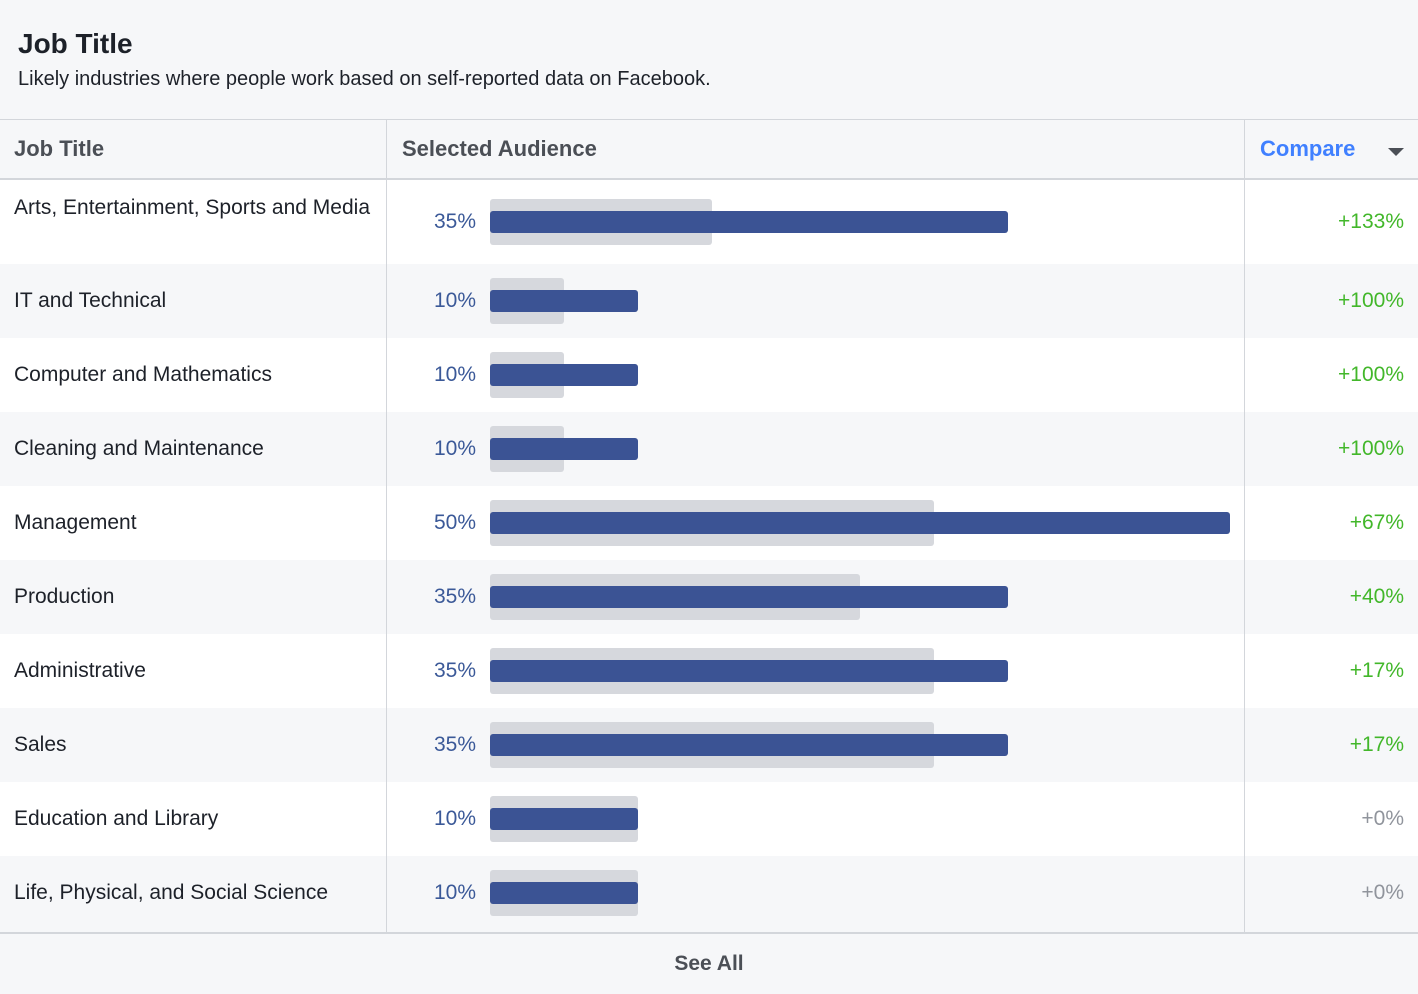 Image resolution: width=1418 pixels, height=994 pixels. What do you see at coordinates (709, 819) in the screenshot?
I see `table-row: Education and Library 10% +0%` at bounding box center [709, 819].